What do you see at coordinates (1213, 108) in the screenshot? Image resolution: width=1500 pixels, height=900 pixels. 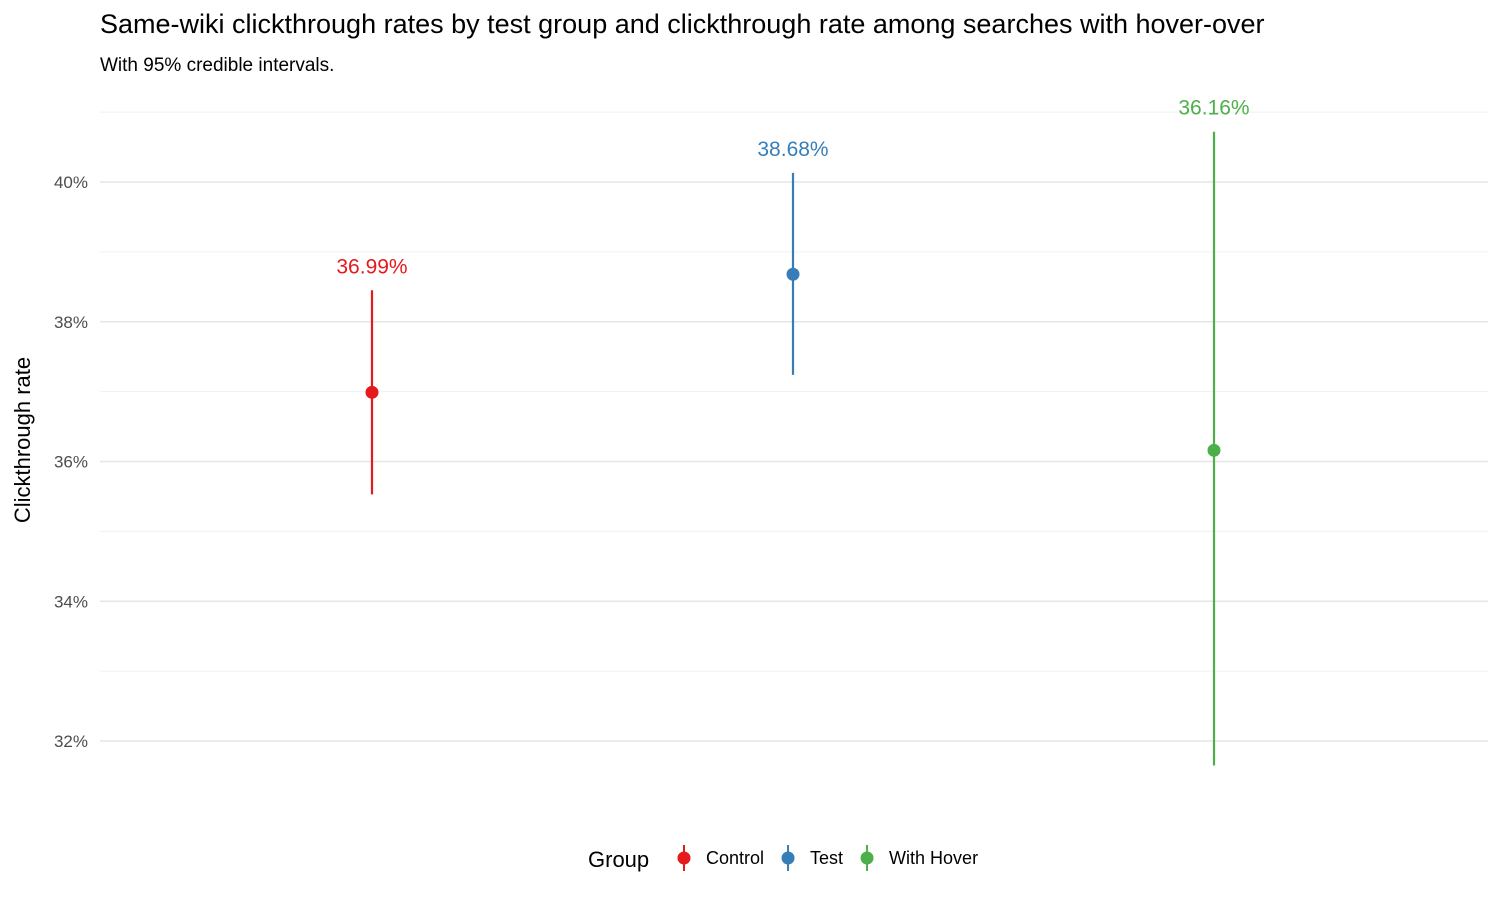 I see `data-label-with-hover: 36.16%` at bounding box center [1213, 108].